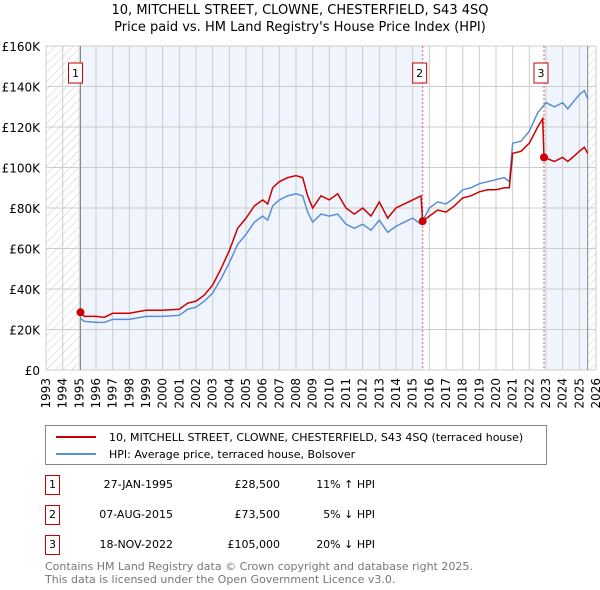 The width and height of the screenshot is (600, 590). What do you see at coordinates (76, 454) in the screenshot?
I see `legend-blue-line` at bounding box center [76, 454].